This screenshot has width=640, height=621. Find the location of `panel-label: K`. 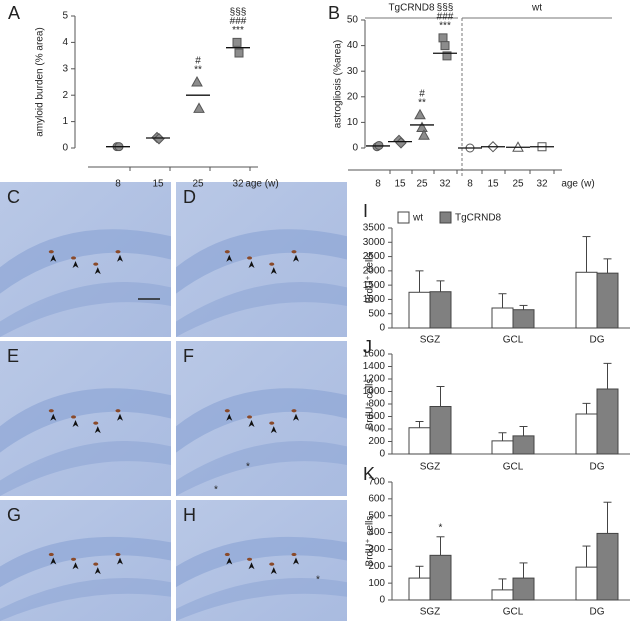

panel-label: K is located at coordinates (369, 474).